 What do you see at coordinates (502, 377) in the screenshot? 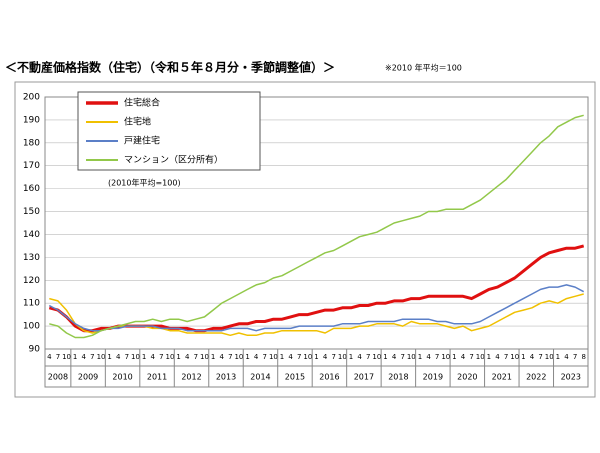
I see `year-label: 2021` at bounding box center [502, 377].